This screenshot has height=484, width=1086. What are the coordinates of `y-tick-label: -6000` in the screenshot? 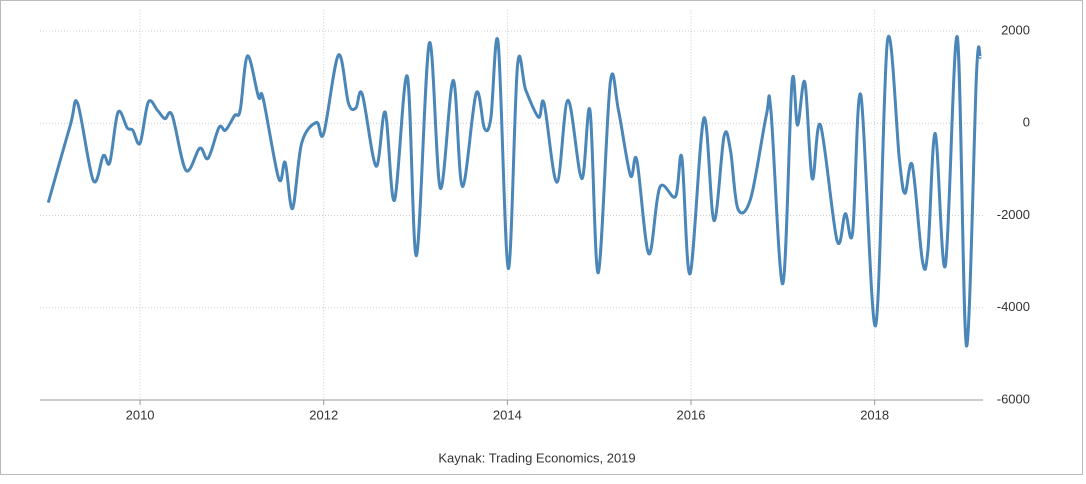 It's located at (1013, 398).